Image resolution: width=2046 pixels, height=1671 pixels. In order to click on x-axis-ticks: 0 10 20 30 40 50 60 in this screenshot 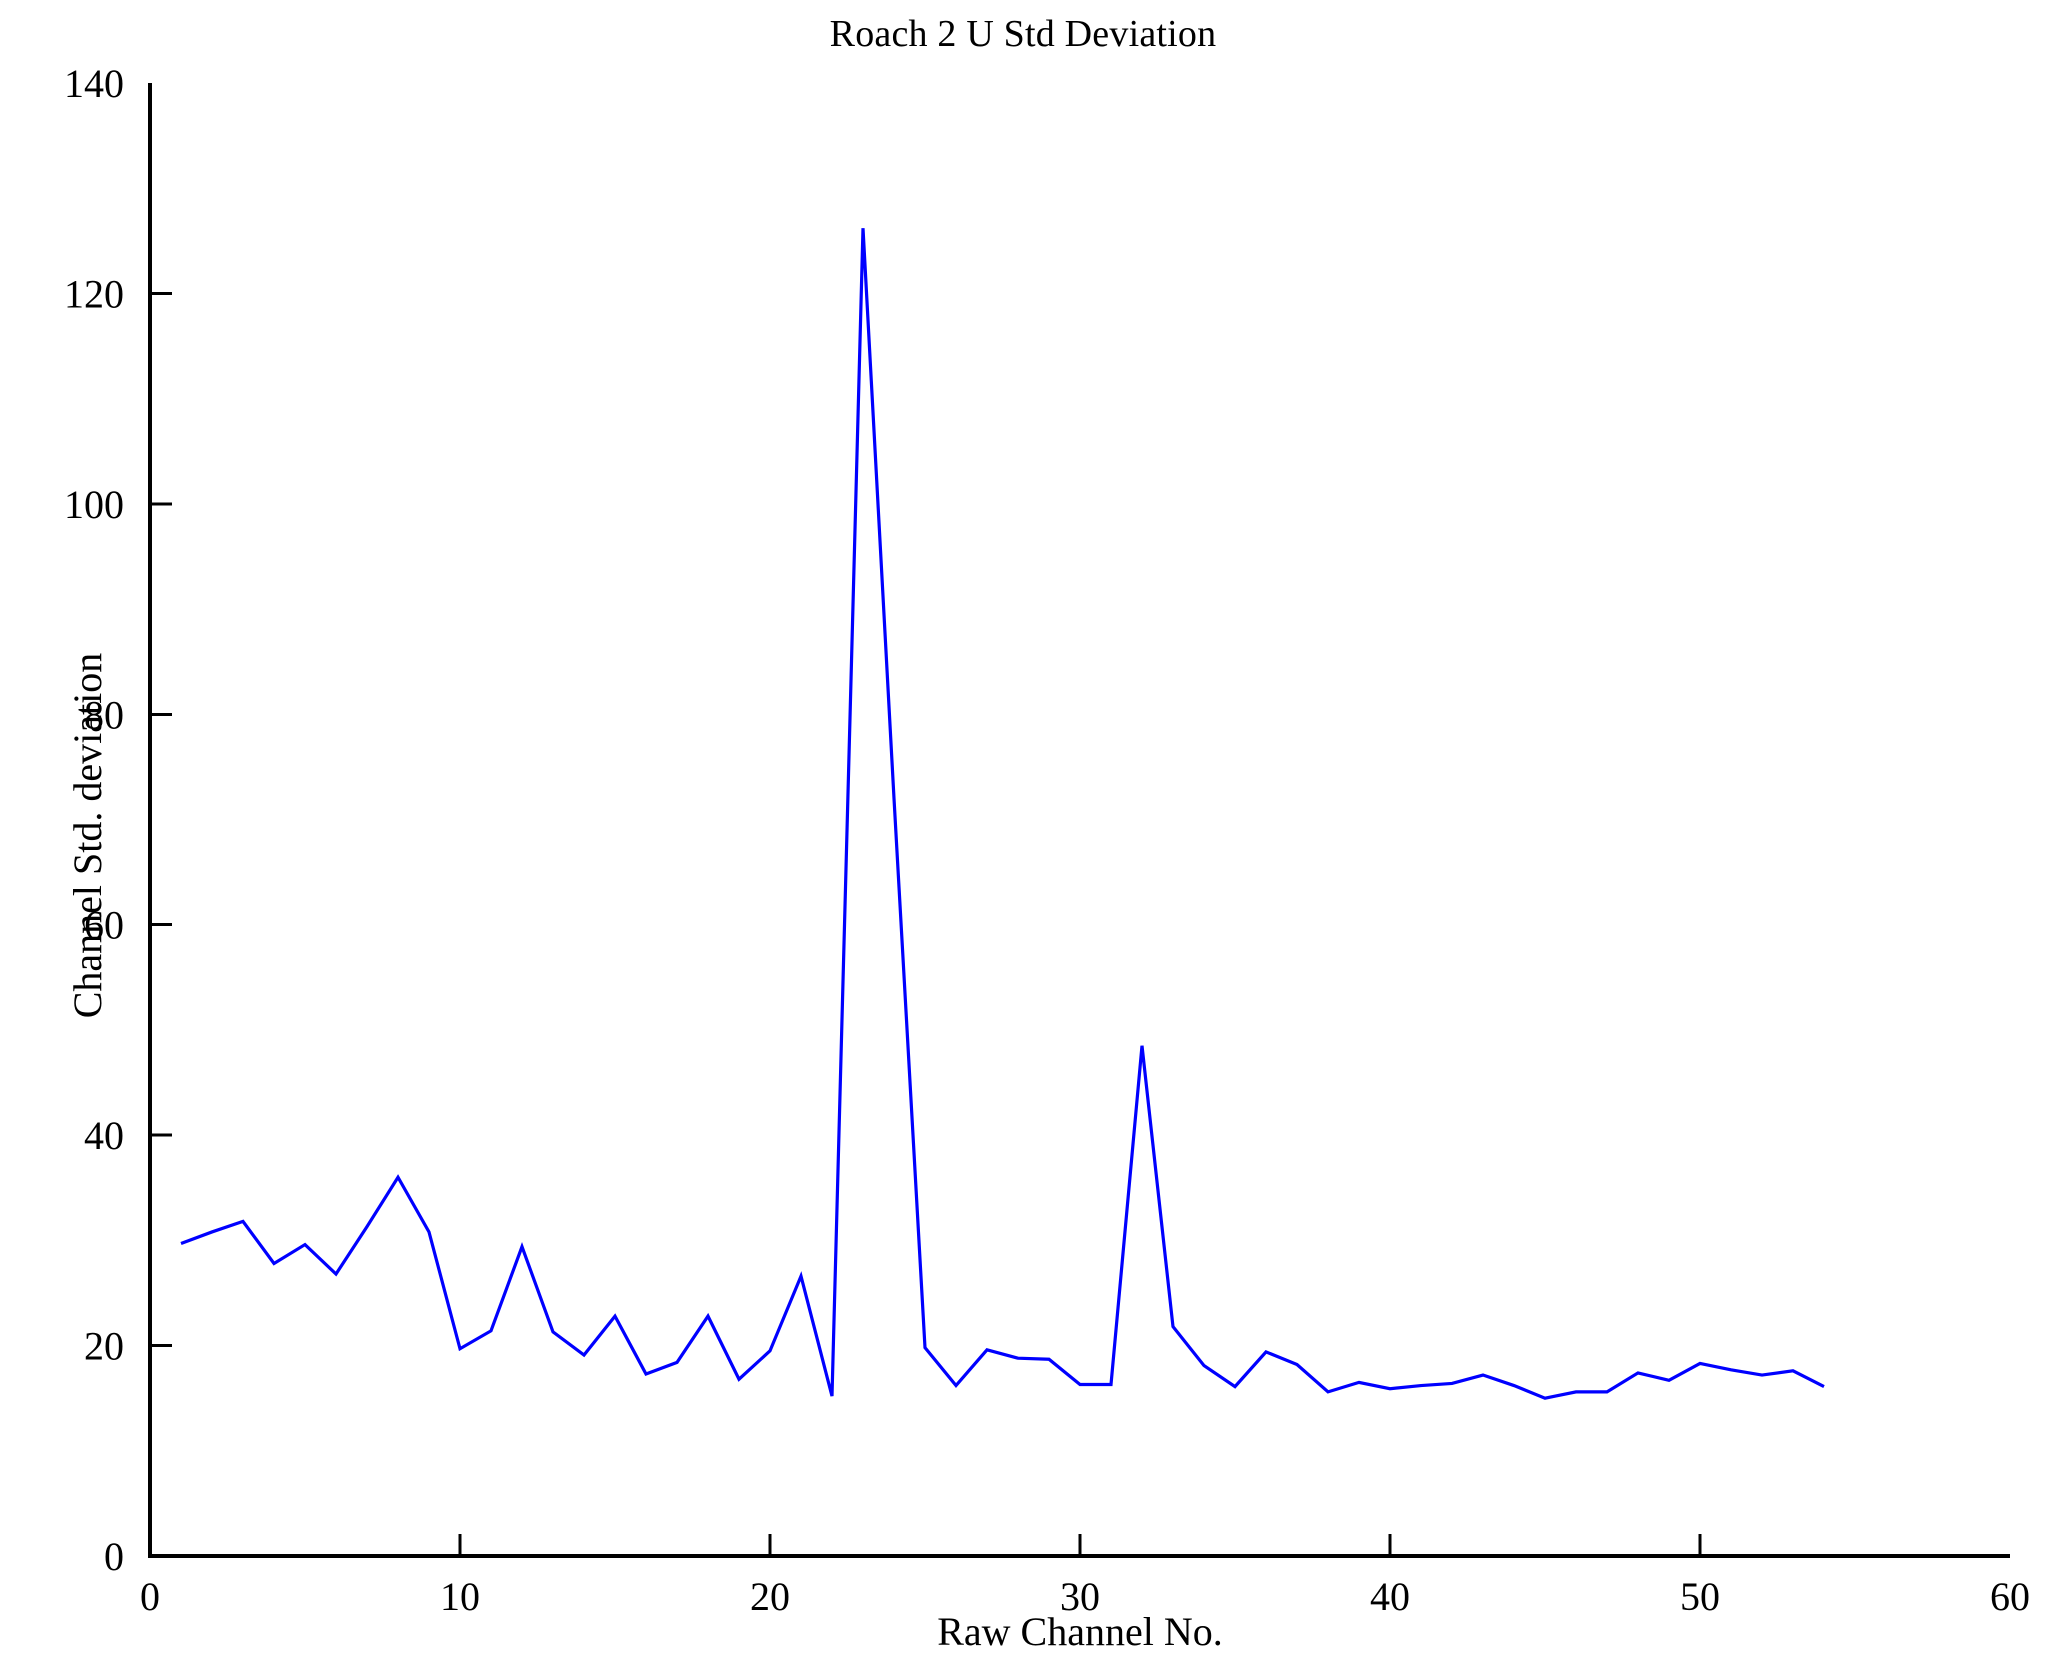, I will do `click(1085, 1576)`.